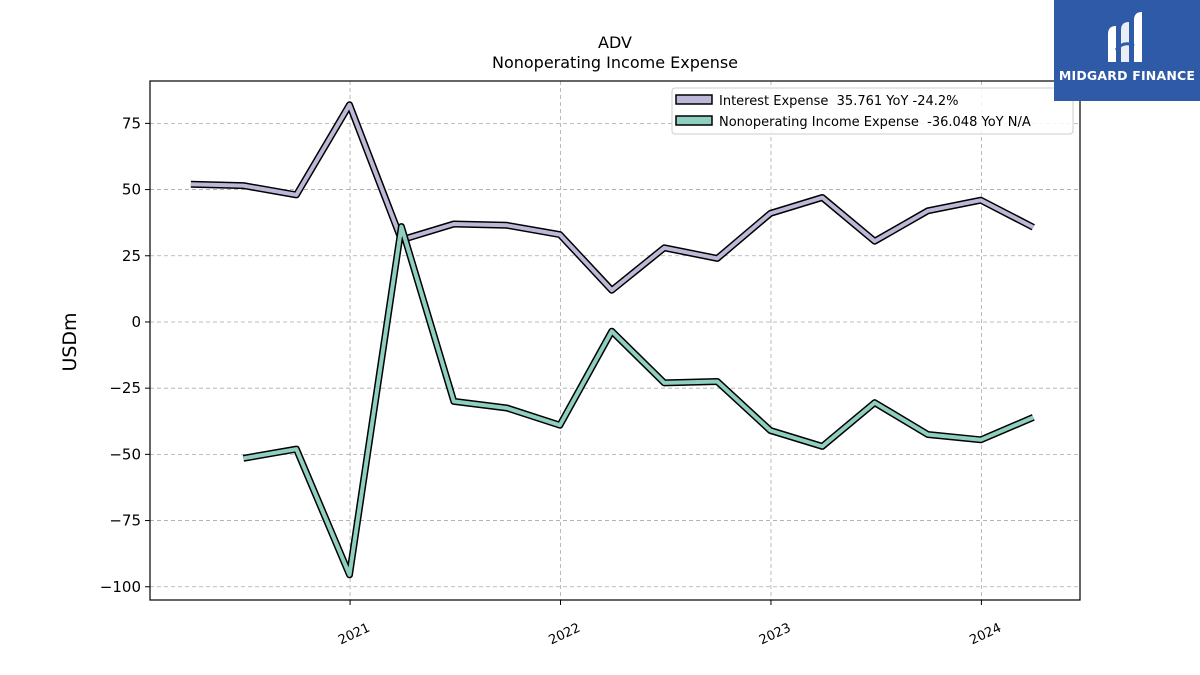 Image resolution: width=1200 pixels, height=675 pixels. Describe the element at coordinates (125, 454) in the screenshot. I see `y-tick-label: −50` at that location.